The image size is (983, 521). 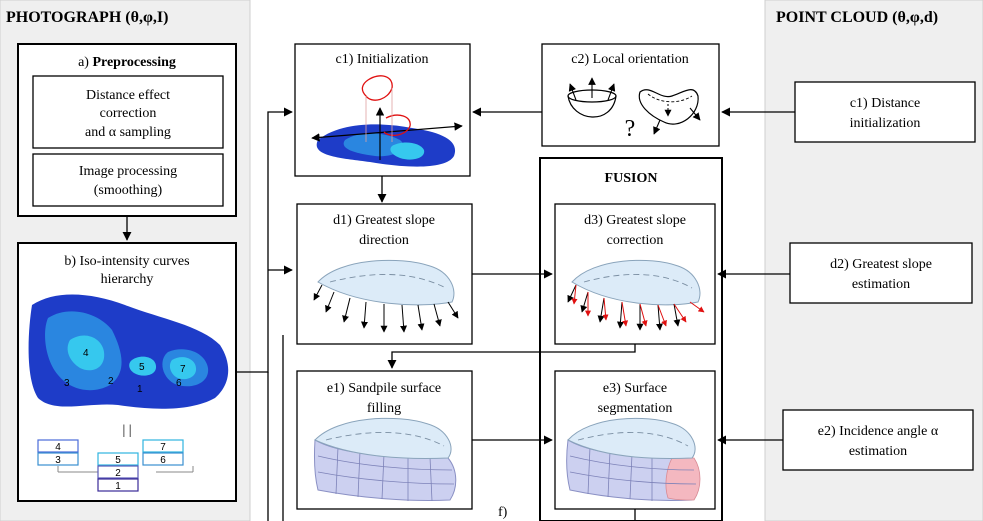 I want to click on greatest-slope-estimation-line-1: d2) Greatest slope, so click(x=881, y=264).